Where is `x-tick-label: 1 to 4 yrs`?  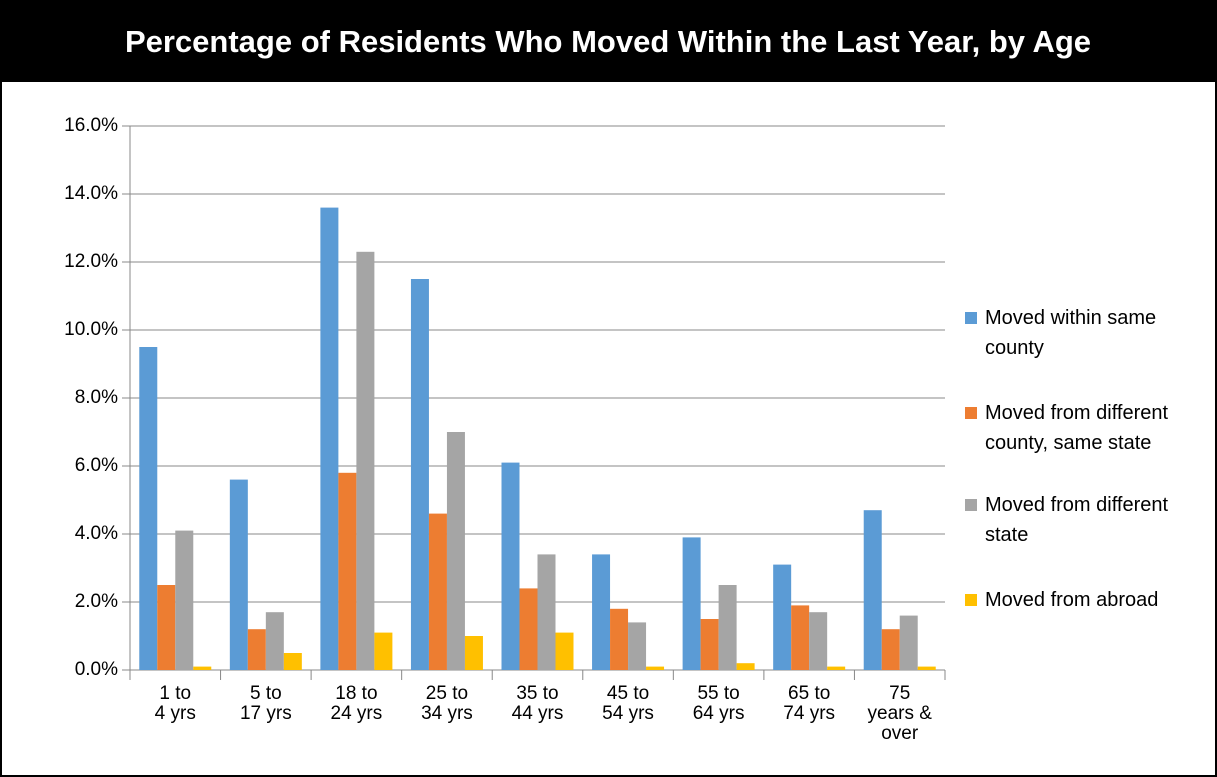
x-tick-label: 1 to 4 yrs is located at coordinates (175, 703).